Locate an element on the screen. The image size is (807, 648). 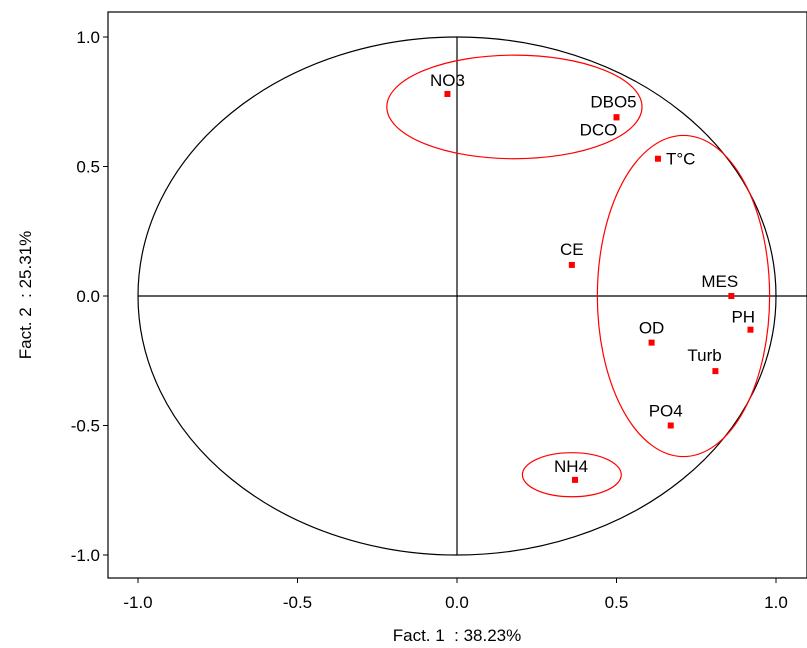
x-tick-label: 1.0 is located at coordinates (776, 602).